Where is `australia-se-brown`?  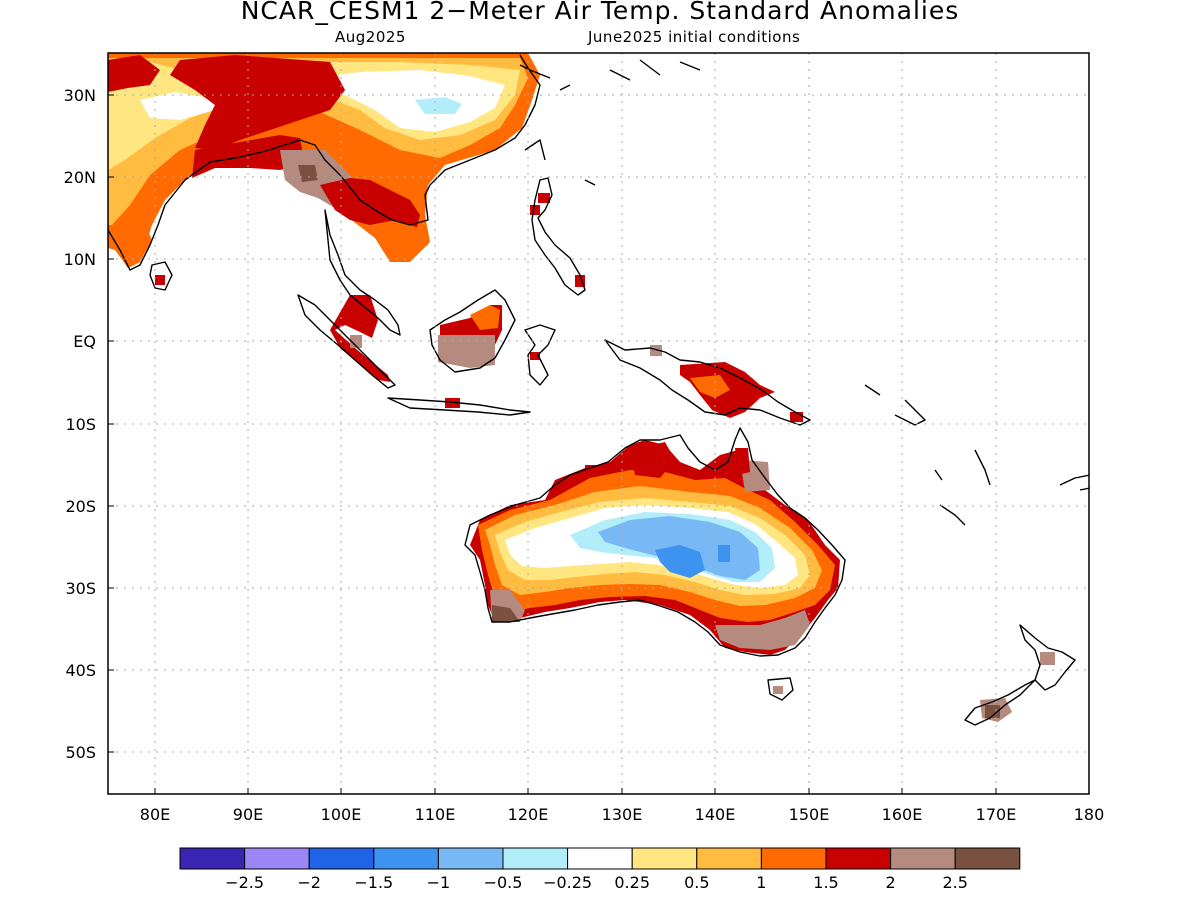 australia-se-brown is located at coordinates (762, 630).